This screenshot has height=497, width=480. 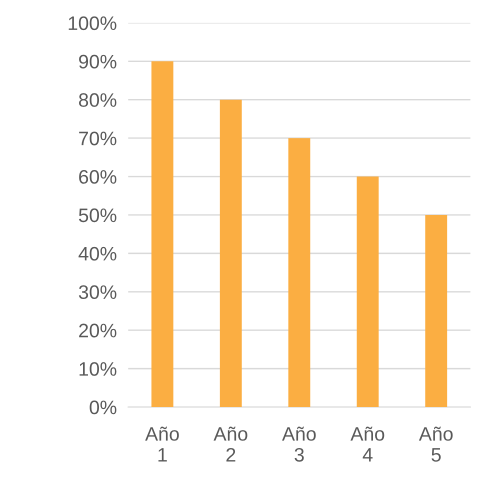 I want to click on y-tick-label: 50%, so click(x=97, y=215).